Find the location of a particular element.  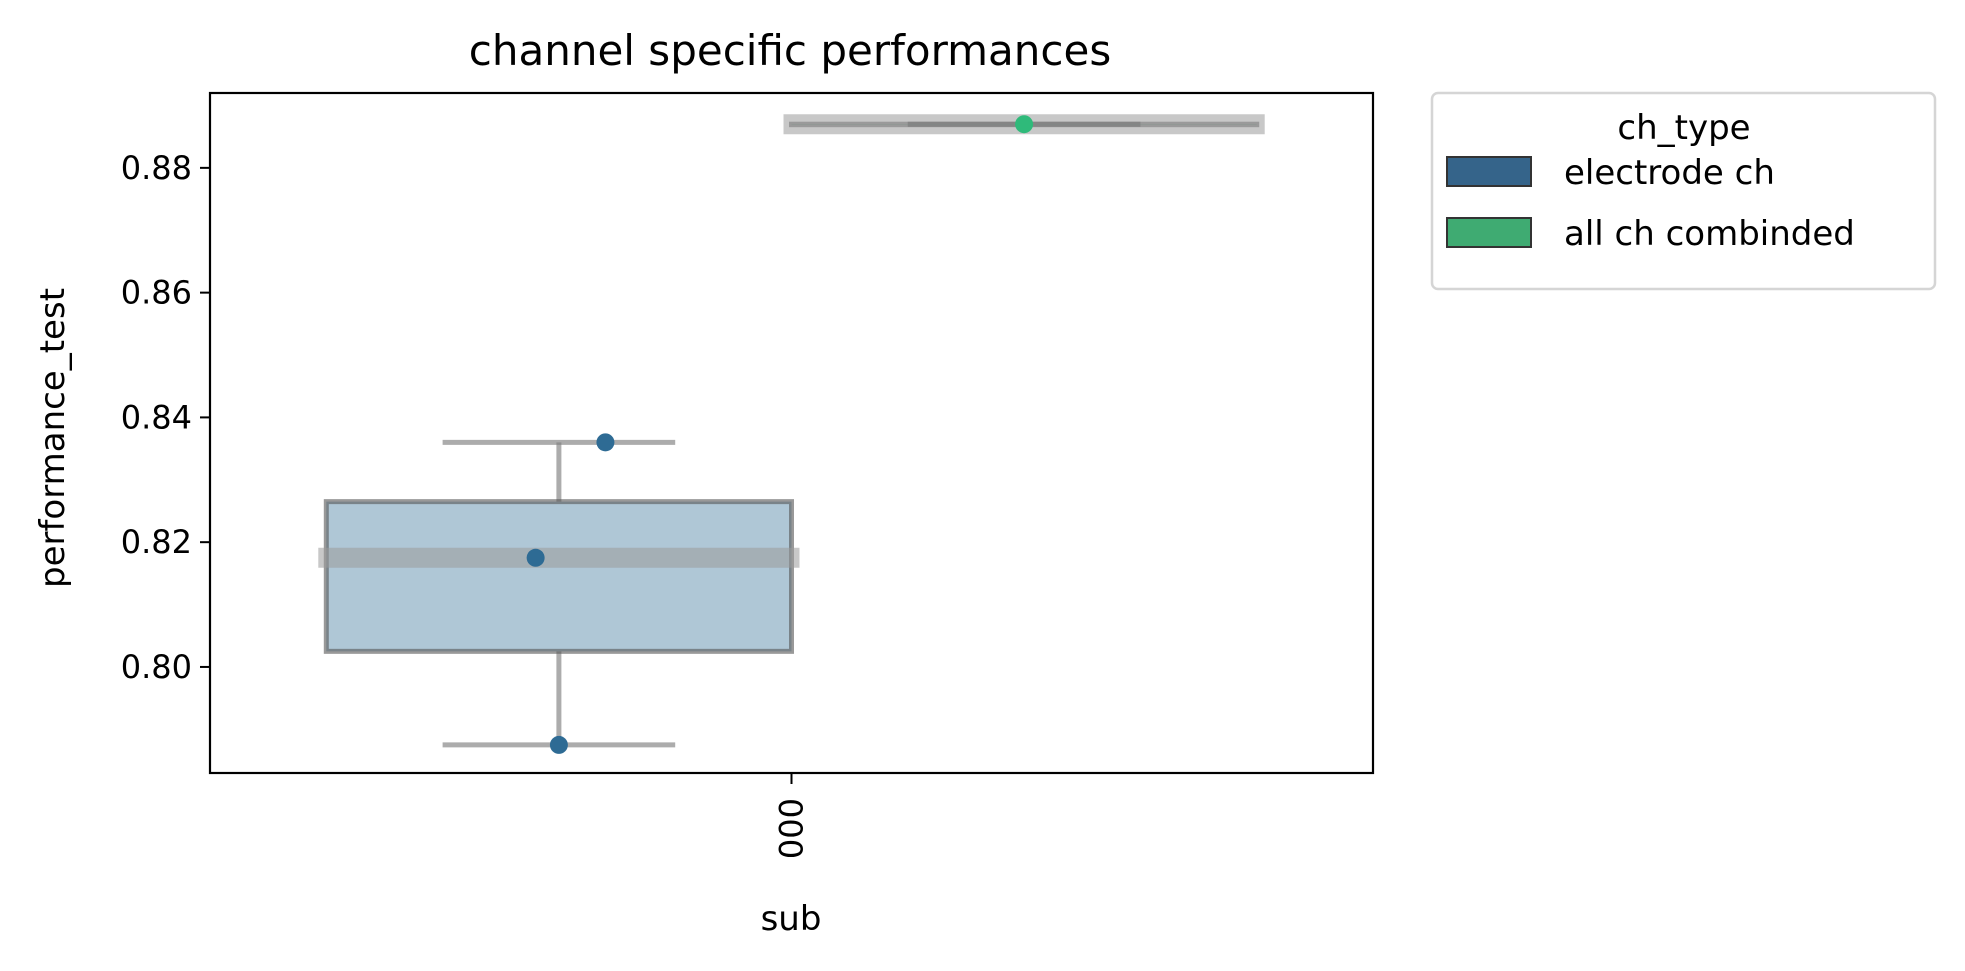

x-tick-label: 000 is located at coordinates (792, 828).